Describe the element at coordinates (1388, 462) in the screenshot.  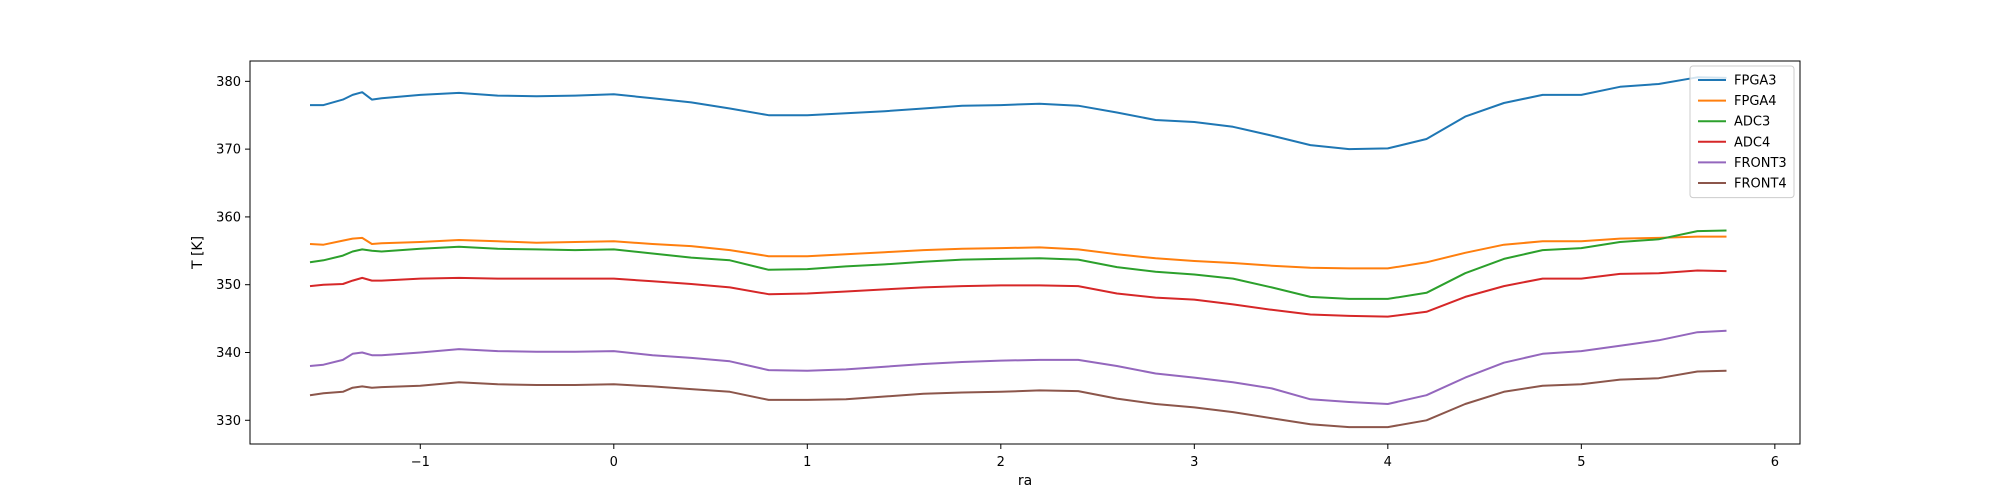
I see `x-tick-label: 4` at that location.